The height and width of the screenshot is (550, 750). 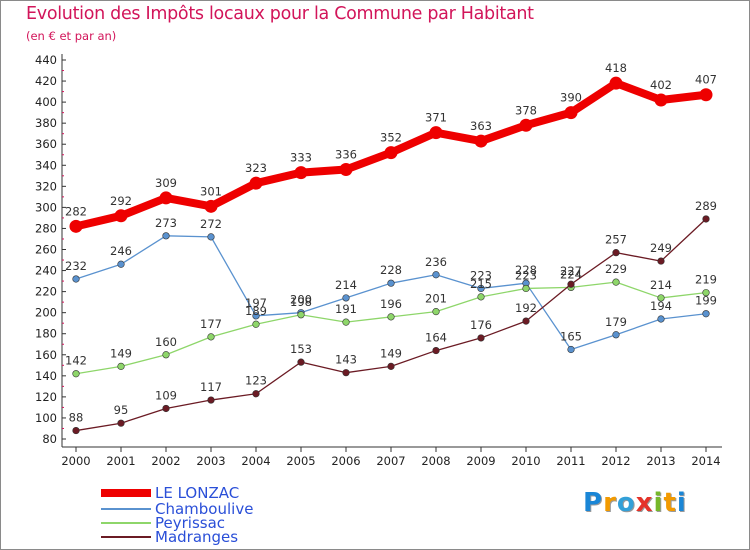 What do you see at coordinates (706, 80) in the screenshot?
I see `data-label: 407` at bounding box center [706, 80].